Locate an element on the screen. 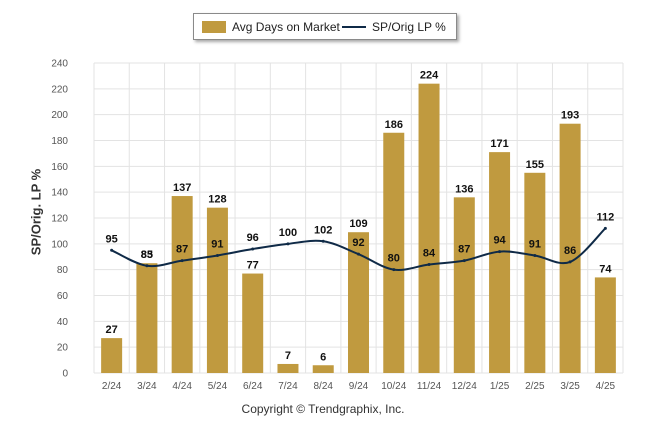  y-tick-label: 240 is located at coordinates (59, 64).